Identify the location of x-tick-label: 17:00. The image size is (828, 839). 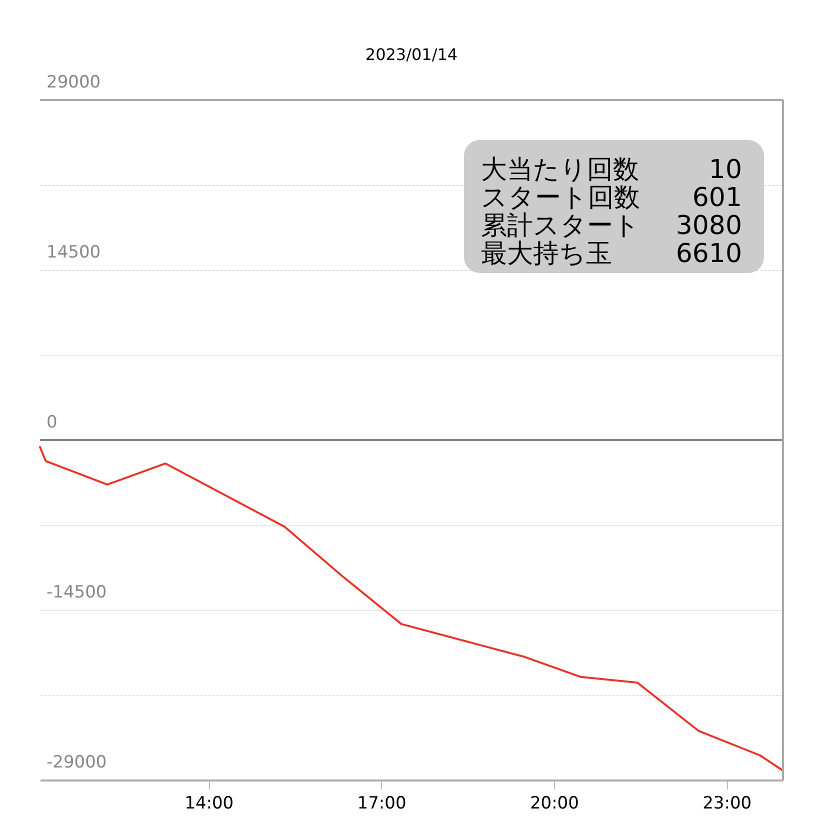
(381, 804).